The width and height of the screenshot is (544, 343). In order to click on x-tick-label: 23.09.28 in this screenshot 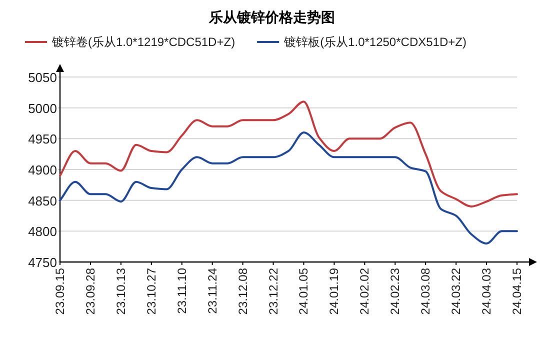, I will do `click(90, 291)`.